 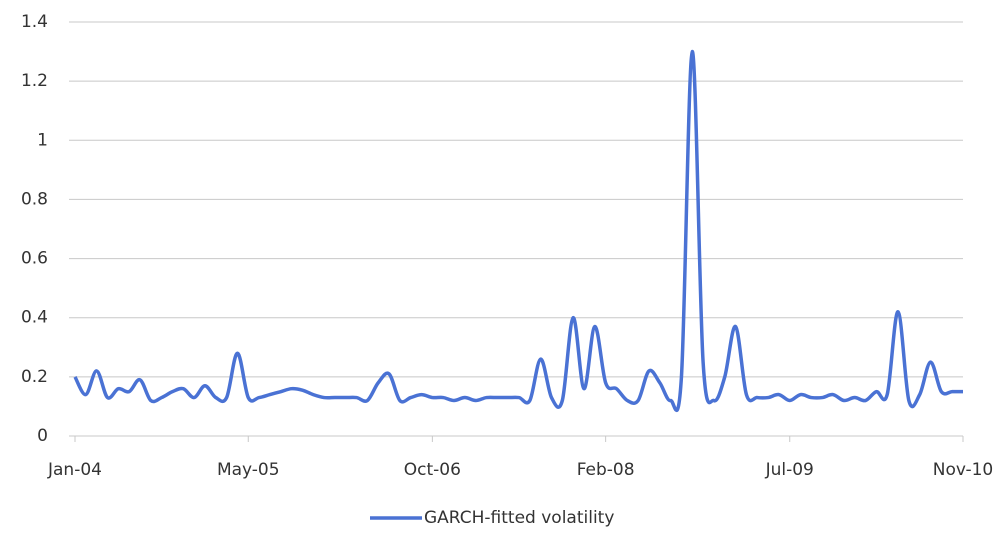 I want to click on x-tick-label: Nov-10, so click(x=963, y=470).